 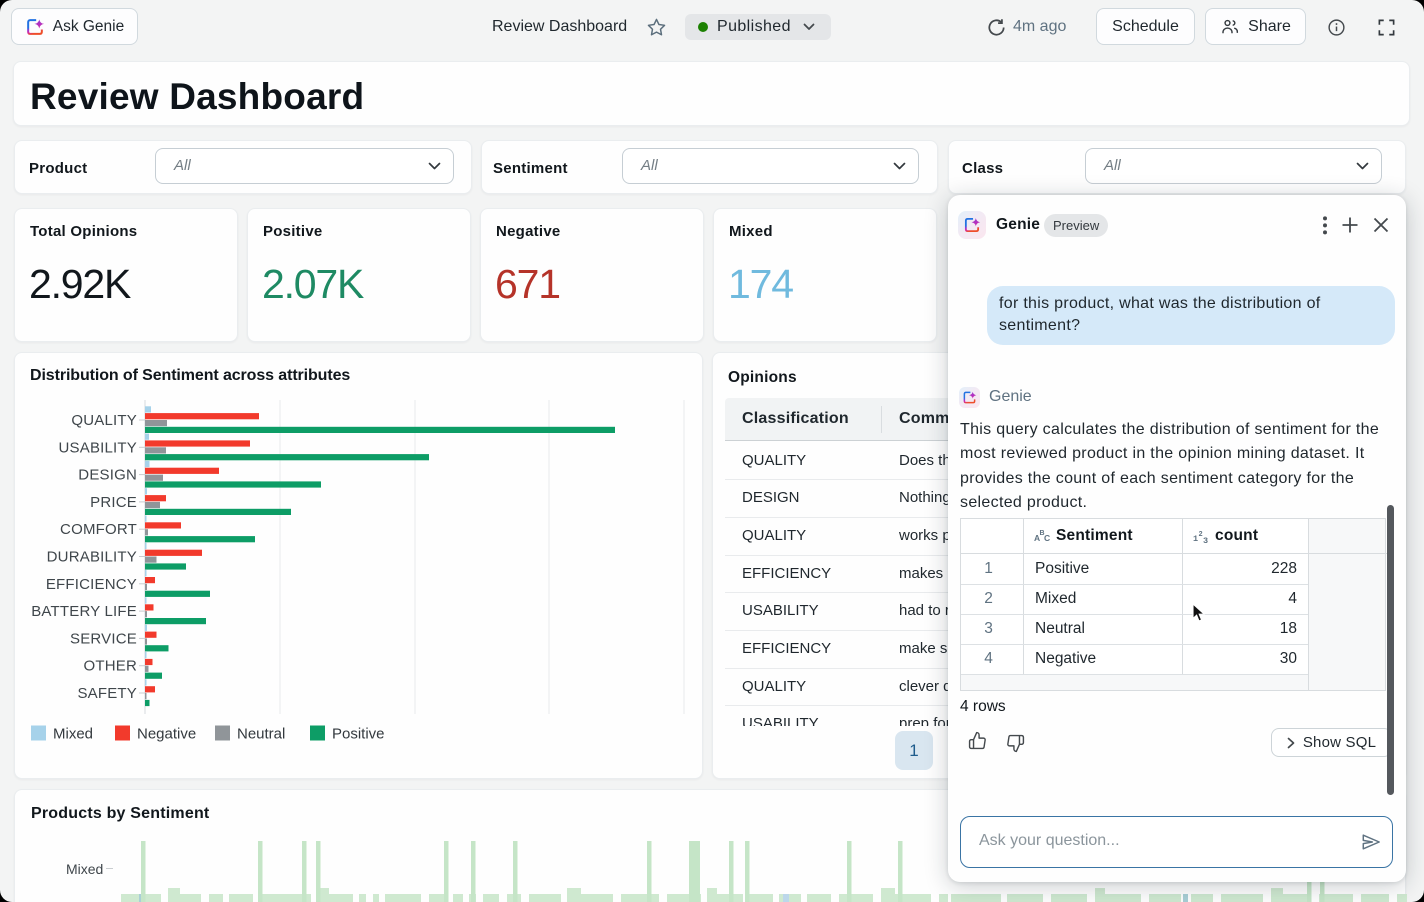 What do you see at coordinates (1047, 538) in the screenshot?
I see `svg-text: C` at bounding box center [1047, 538].